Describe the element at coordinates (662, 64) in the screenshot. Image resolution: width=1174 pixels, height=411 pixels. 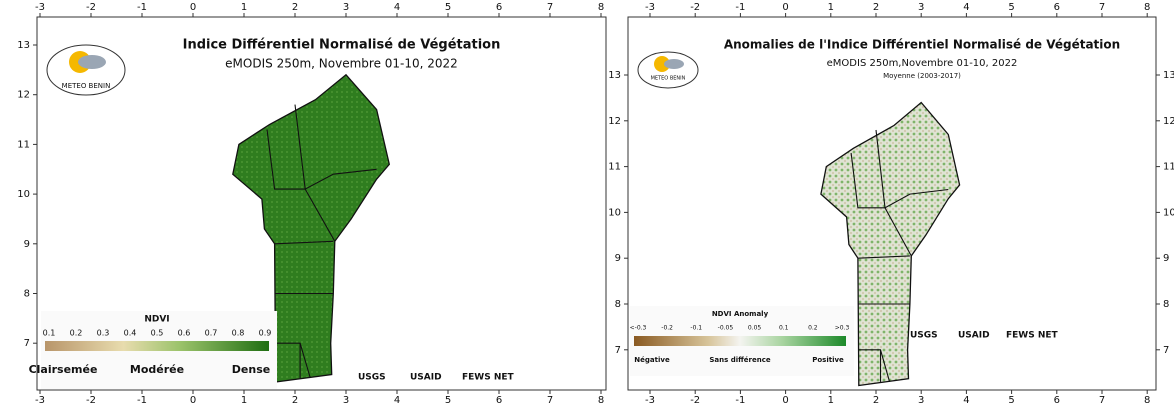
I see `logo-sun` at that location.